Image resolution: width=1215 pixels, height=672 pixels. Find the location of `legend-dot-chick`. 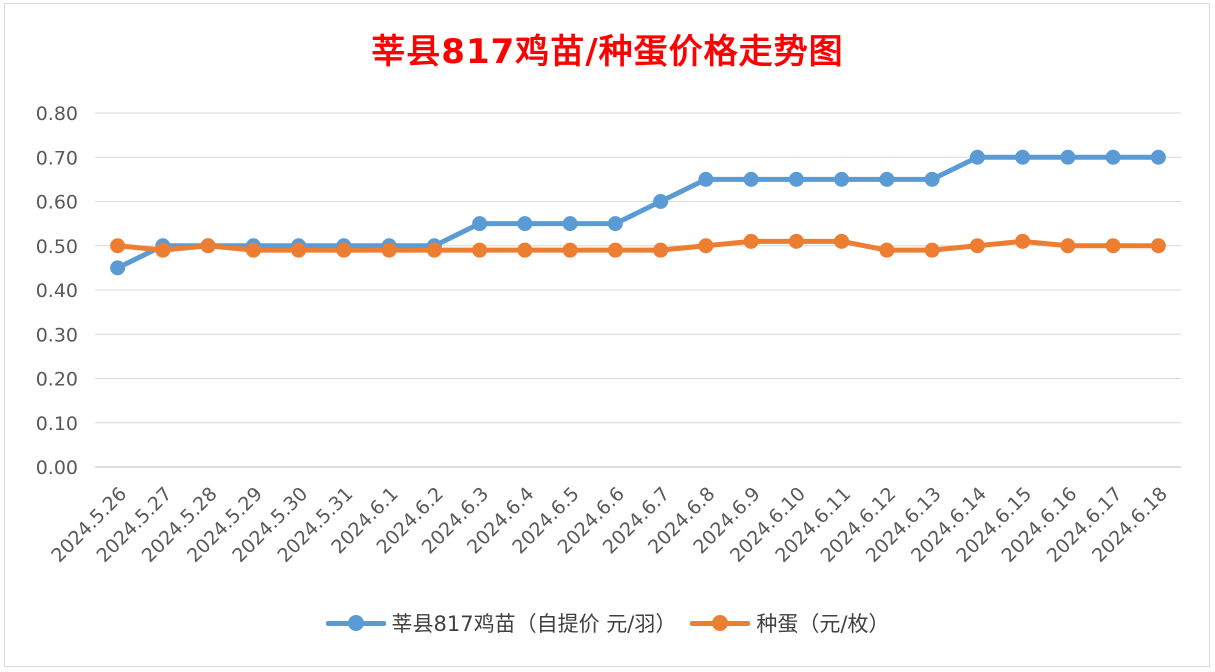

legend-dot-chick is located at coordinates (355, 623).